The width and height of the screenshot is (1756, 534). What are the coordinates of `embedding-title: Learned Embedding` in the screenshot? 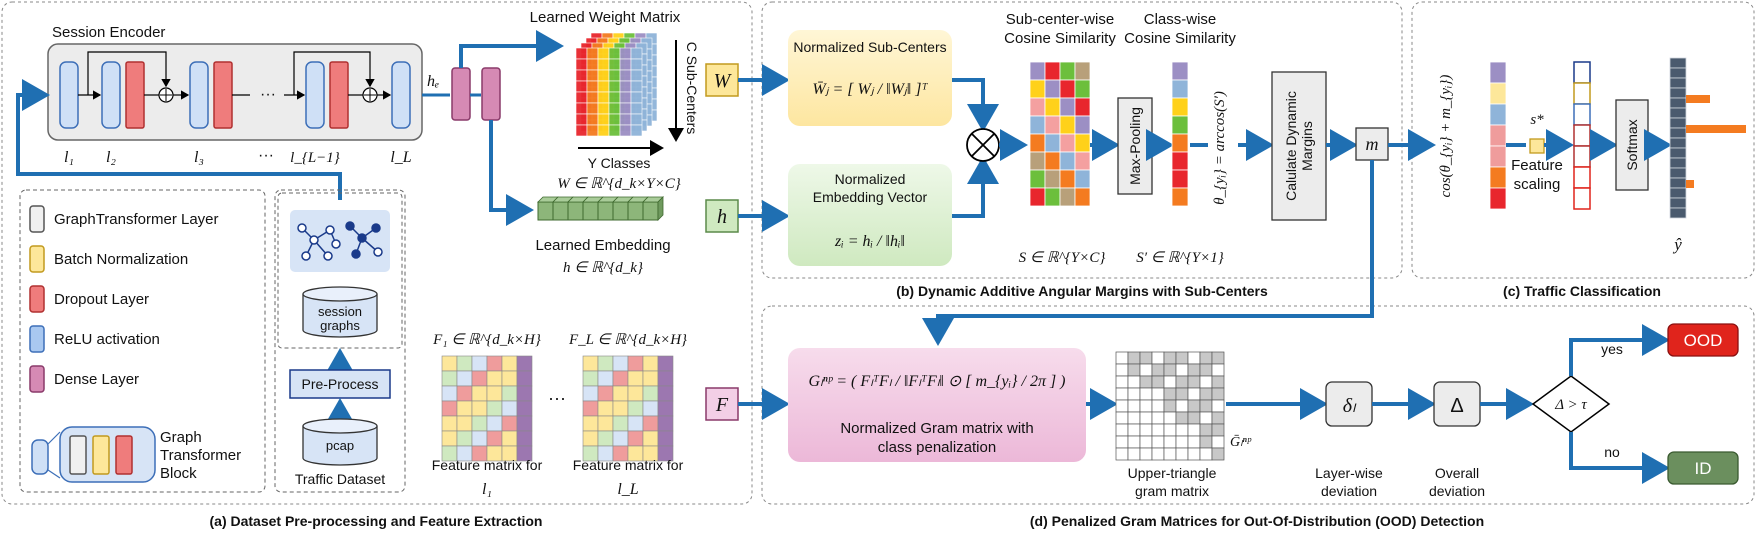 It's located at (602, 245).